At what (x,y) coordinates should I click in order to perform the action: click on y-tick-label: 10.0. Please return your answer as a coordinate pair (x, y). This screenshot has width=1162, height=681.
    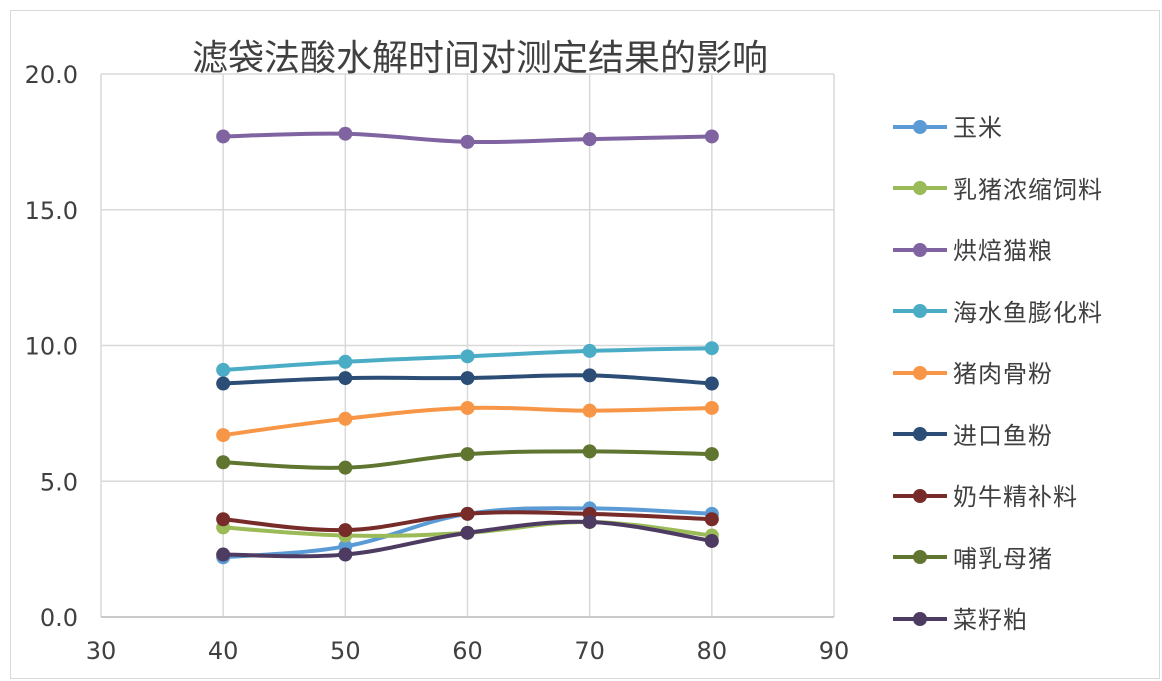
    Looking at the image, I should click on (51, 347).